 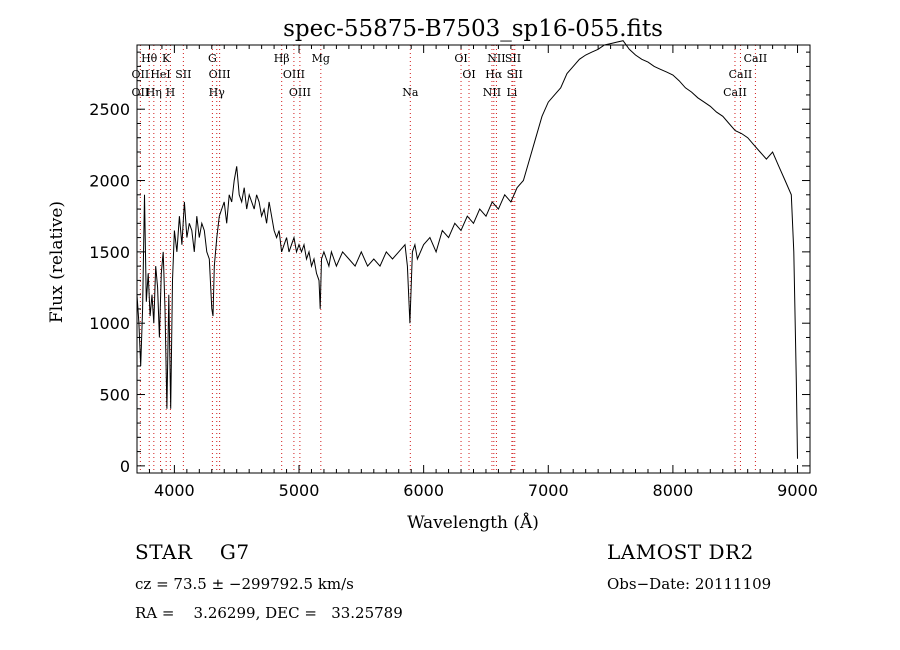 I want to click on line-label: Mg, so click(x=321, y=58).